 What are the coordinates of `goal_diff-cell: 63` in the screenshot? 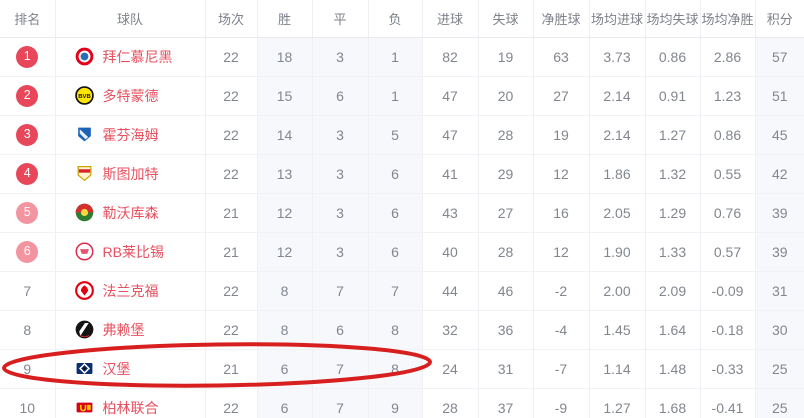 It's located at (561, 56).